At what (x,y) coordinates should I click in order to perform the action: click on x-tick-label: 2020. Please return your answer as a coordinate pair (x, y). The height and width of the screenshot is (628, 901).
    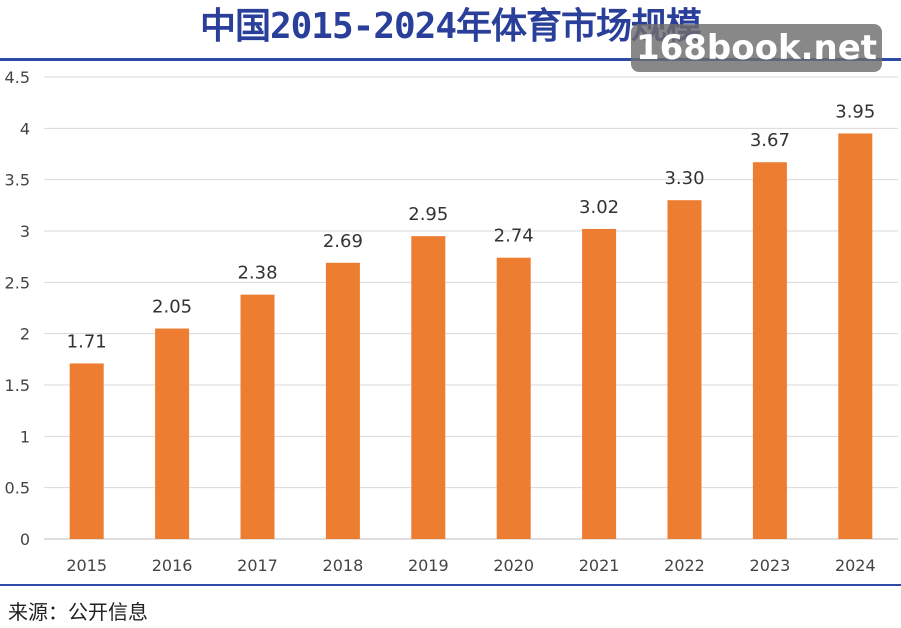
    Looking at the image, I should click on (513, 565).